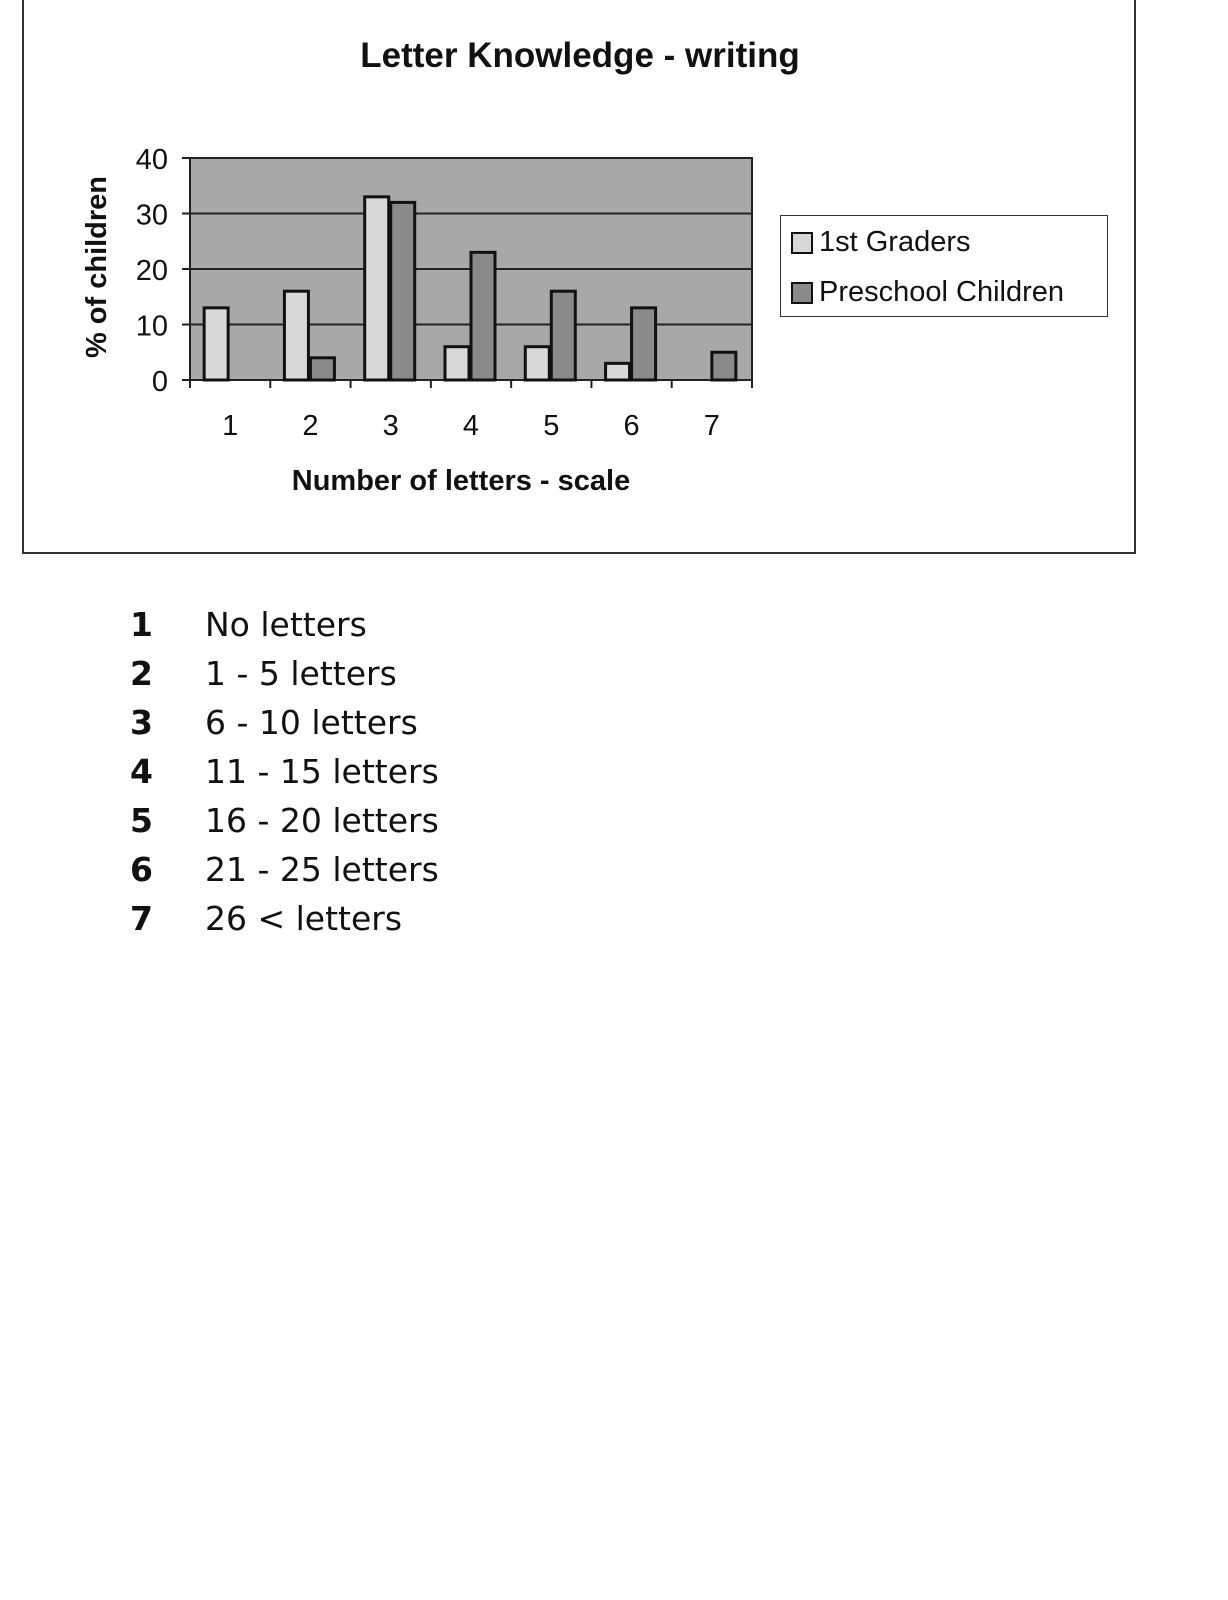  Describe the element at coordinates (230, 426) in the screenshot. I see `x-tick-label: 1` at that location.